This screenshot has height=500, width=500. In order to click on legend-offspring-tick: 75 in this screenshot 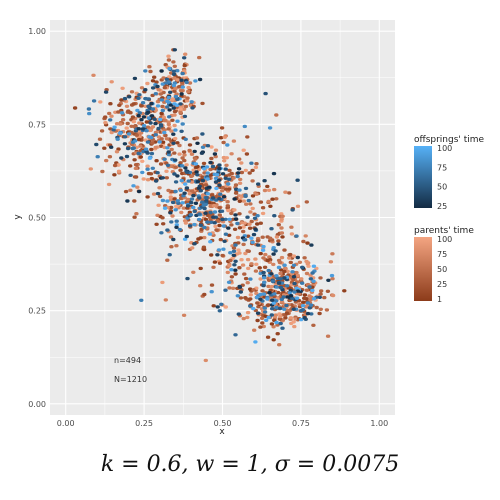, I will do `click(442, 167)`.